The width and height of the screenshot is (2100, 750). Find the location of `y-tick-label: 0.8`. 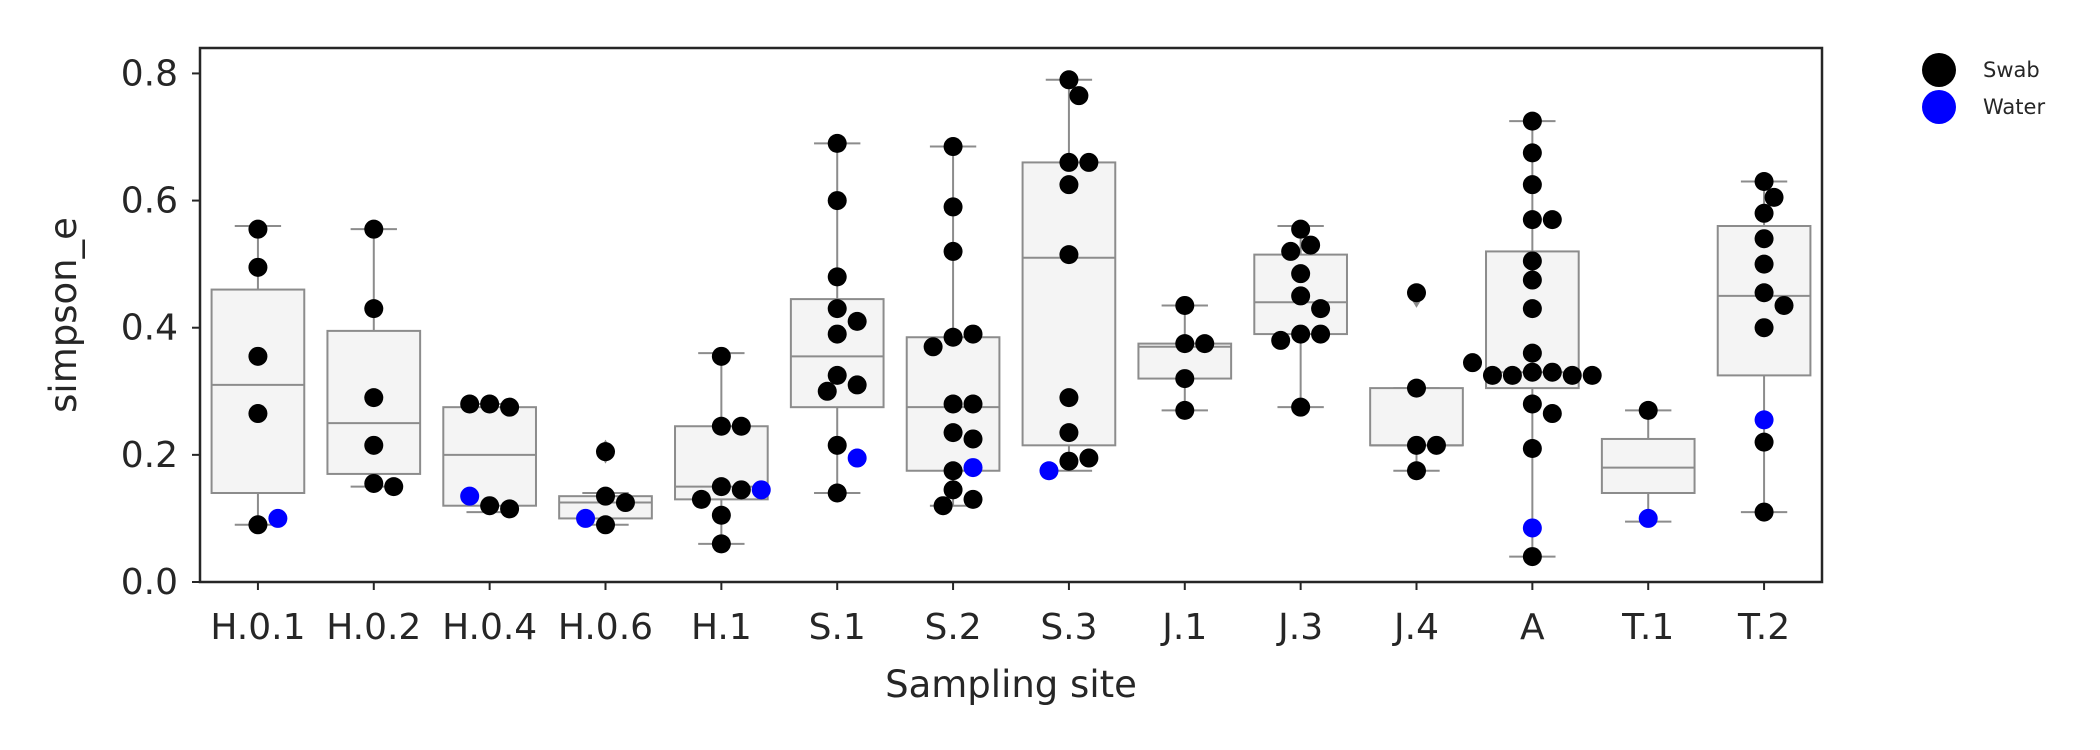

y-tick-label: 0.8 is located at coordinates (149, 73).